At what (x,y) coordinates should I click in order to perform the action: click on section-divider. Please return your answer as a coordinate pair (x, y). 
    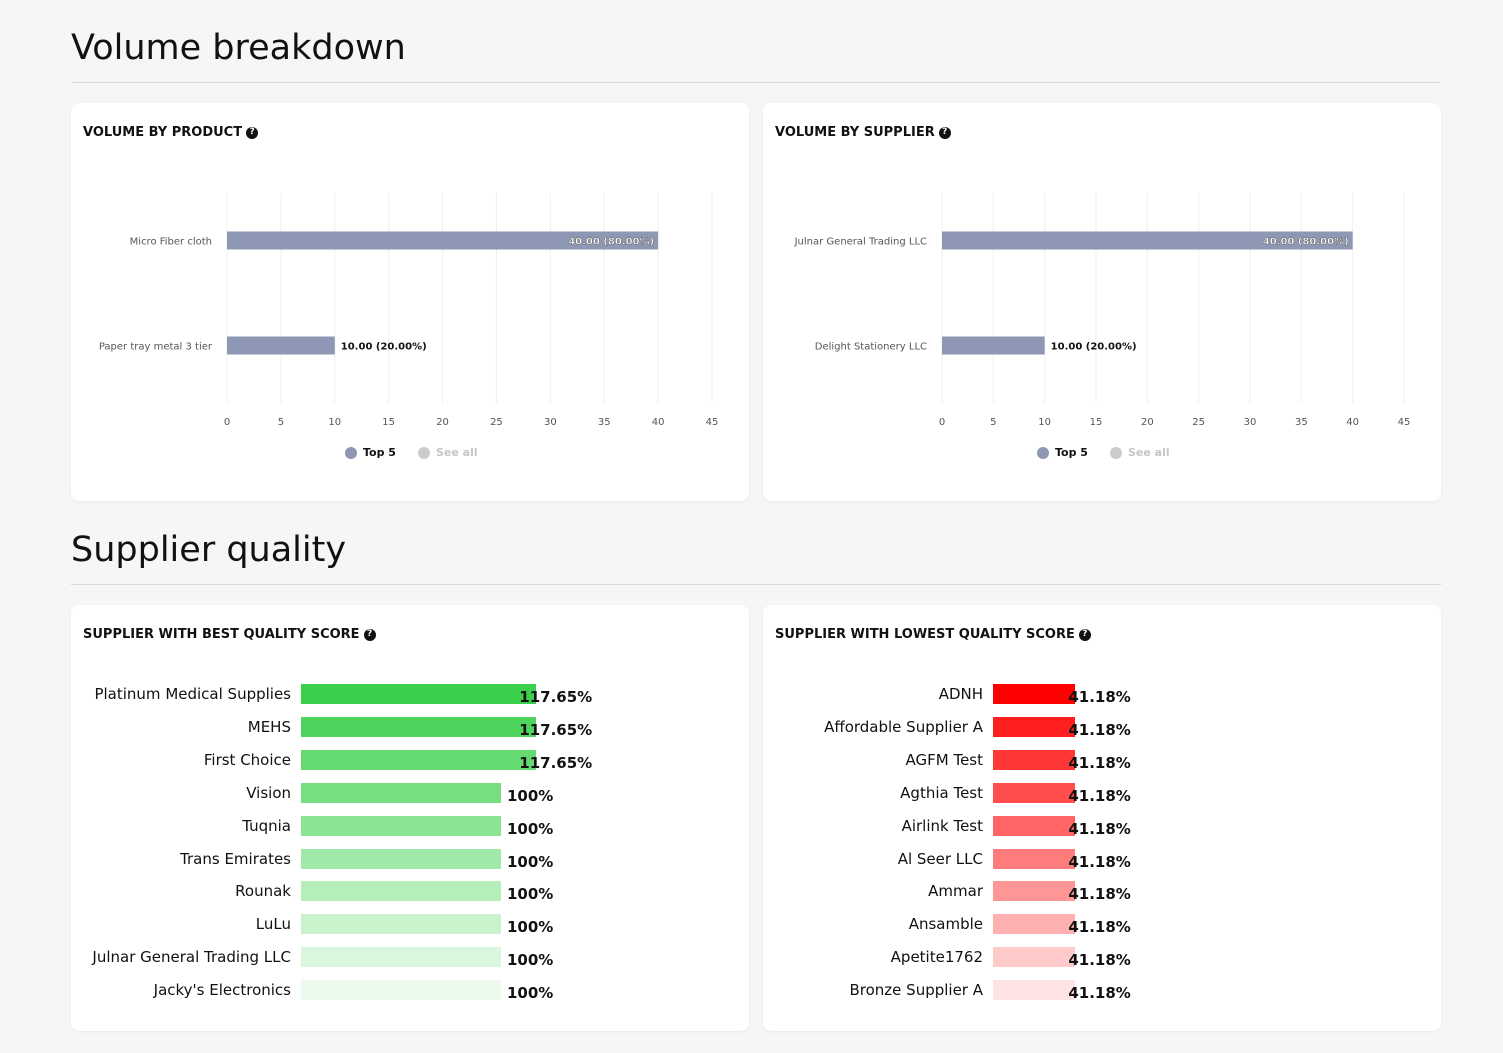
    Looking at the image, I should click on (756, 82).